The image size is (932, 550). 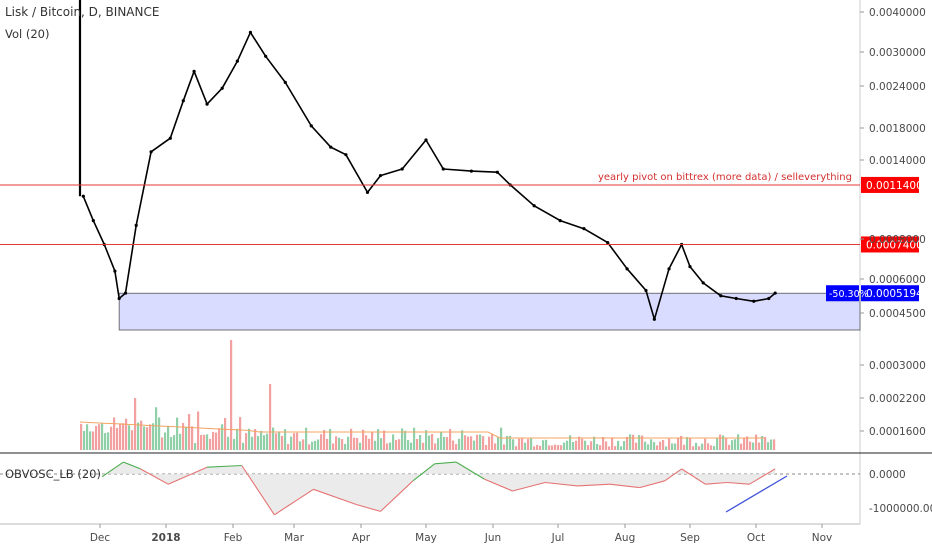 I want to click on x-tick-label: Feb, so click(x=233, y=538).